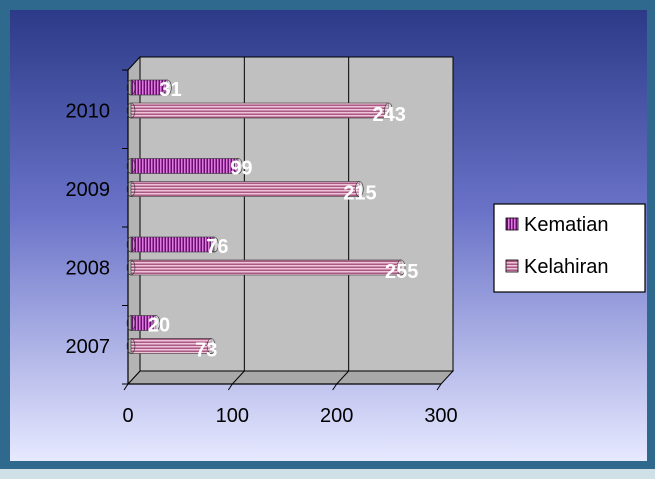 This screenshot has height=479, width=655. I want to click on bar-kelahiran-2010-cap, so click(388, 110).